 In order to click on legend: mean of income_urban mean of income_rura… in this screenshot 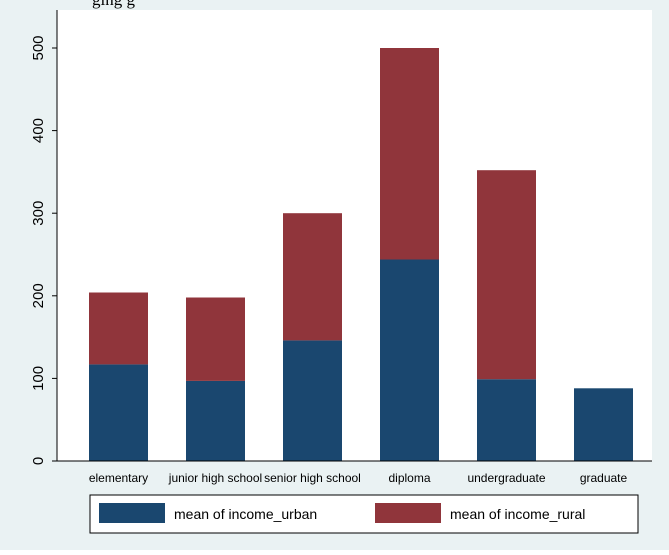, I will do `click(364, 514)`.